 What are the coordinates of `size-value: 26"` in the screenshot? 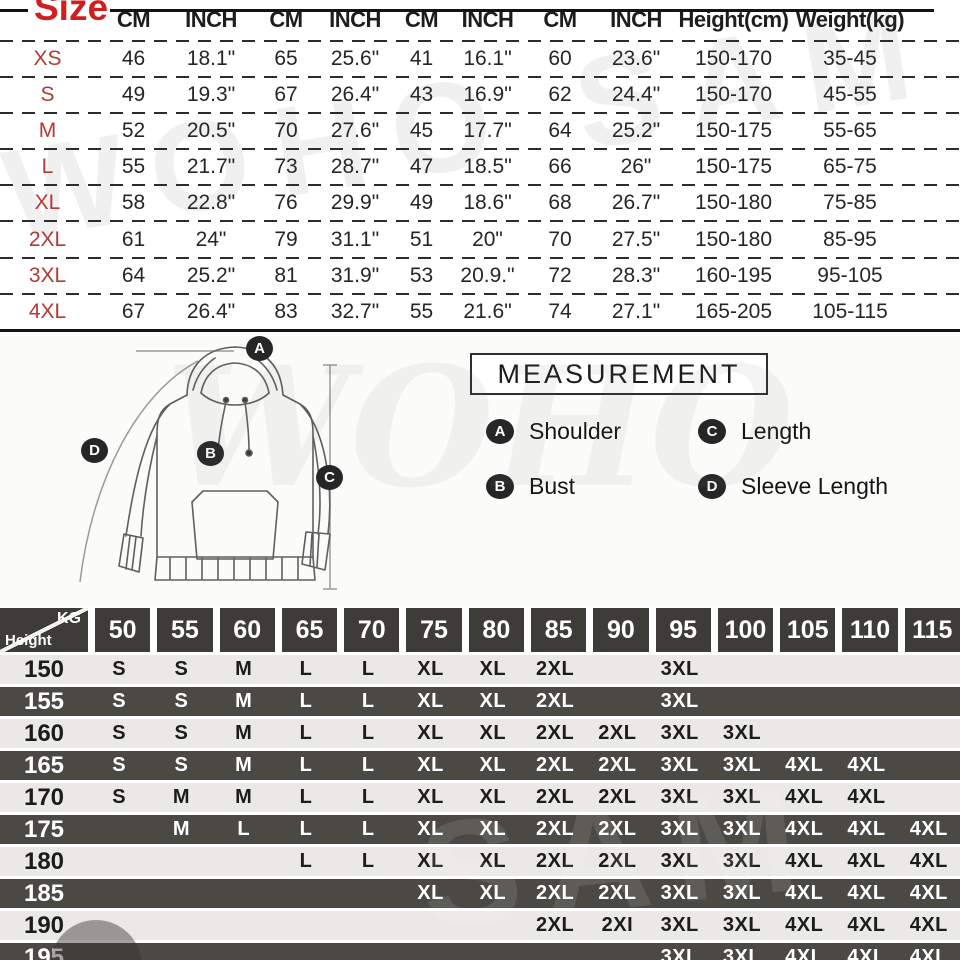 It's located at (636, 167).